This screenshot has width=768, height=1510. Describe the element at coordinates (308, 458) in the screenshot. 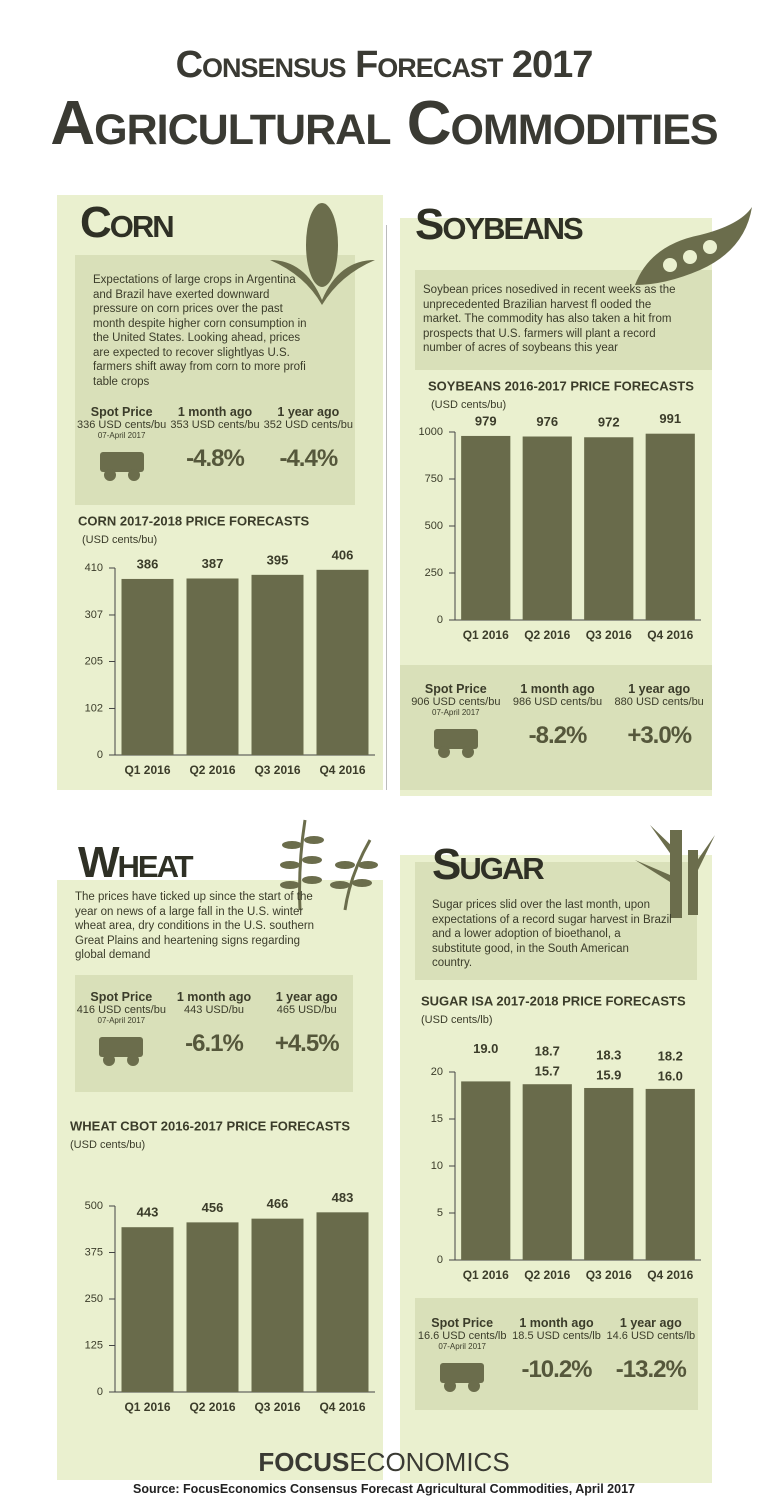

I see `stat-change: -4.4%` at that location.